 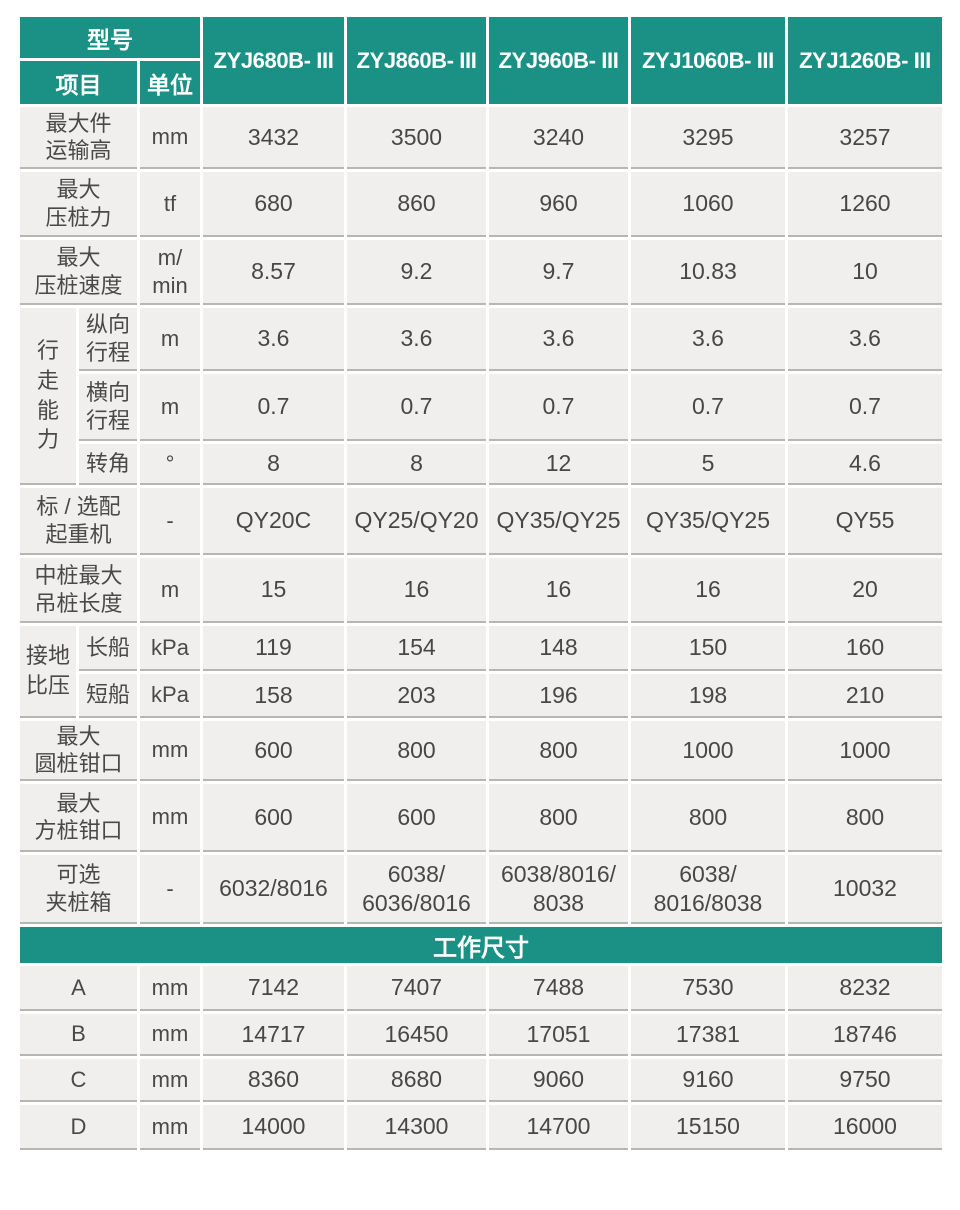 What do you see at coordinates (78, 1127) in the screenshot?
I see `row-label: D` at bounding box center [78, 1127].